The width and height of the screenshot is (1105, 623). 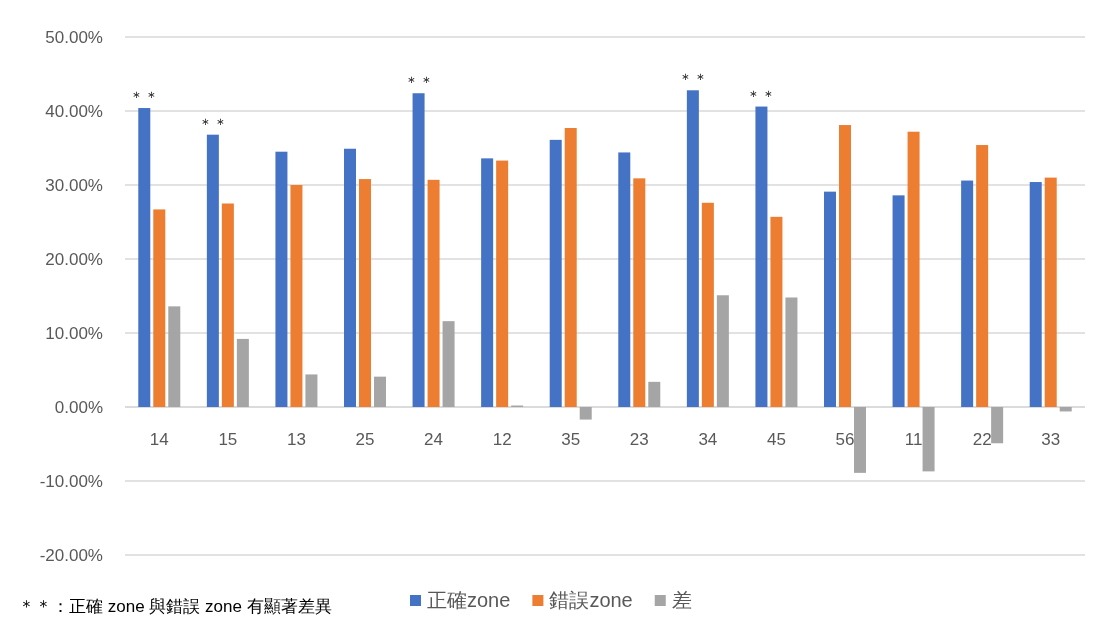 What do you see at coordinates (74, 185) in the screenshot?
I see `y-tick-label: 30.00%` at bounding box center [74, 185].